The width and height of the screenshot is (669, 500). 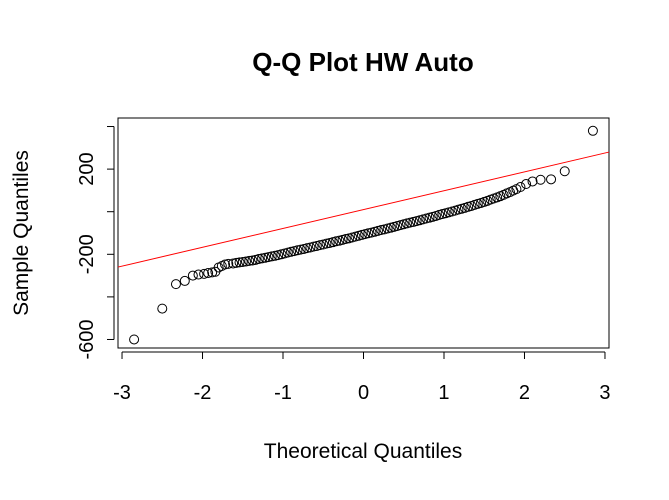 I want to click on x-tick-label: 0, so click(x=363, y=393).